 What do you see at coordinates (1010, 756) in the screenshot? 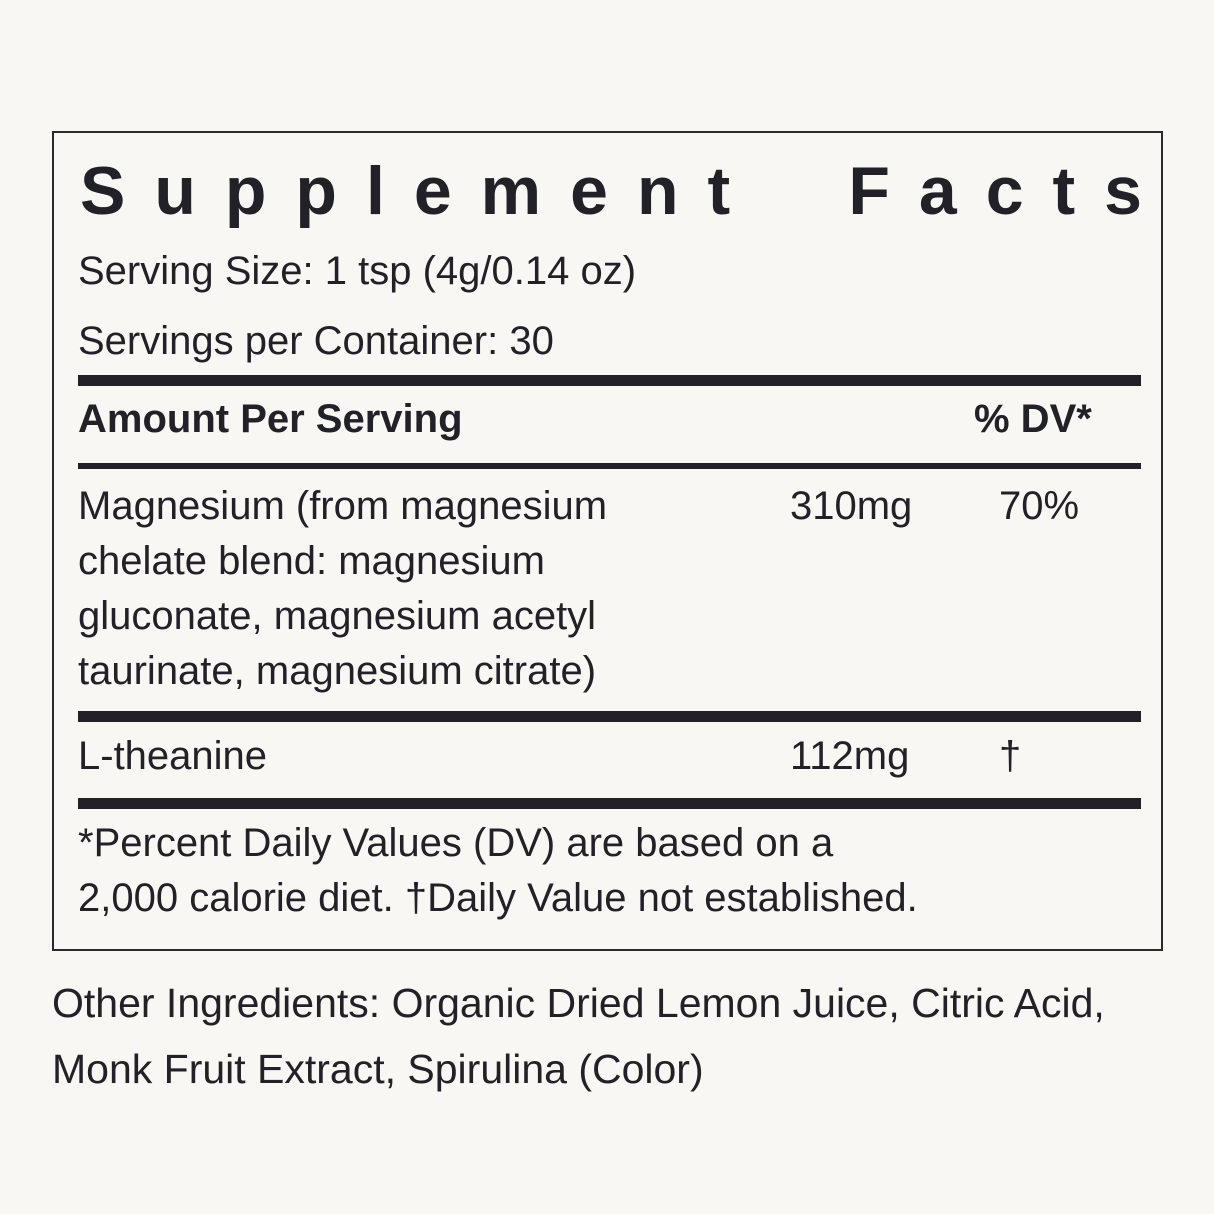
I see `nutrient-dv-l-theanine: †` at bounding box center [1010, 756].